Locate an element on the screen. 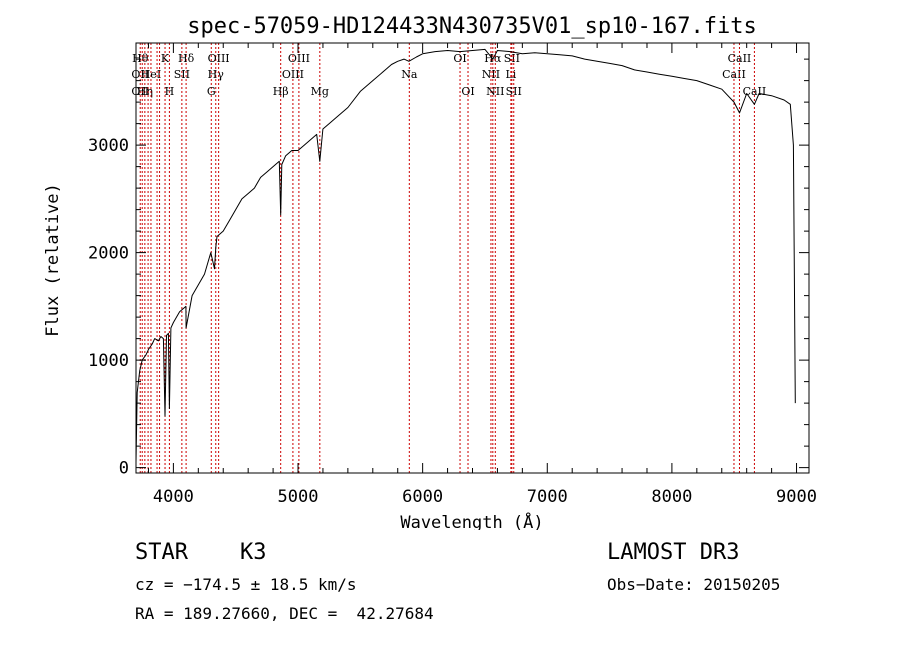 This screenshot has height=649, width=900. x-tick-label: 7000 is located at coordinates (547, 497).